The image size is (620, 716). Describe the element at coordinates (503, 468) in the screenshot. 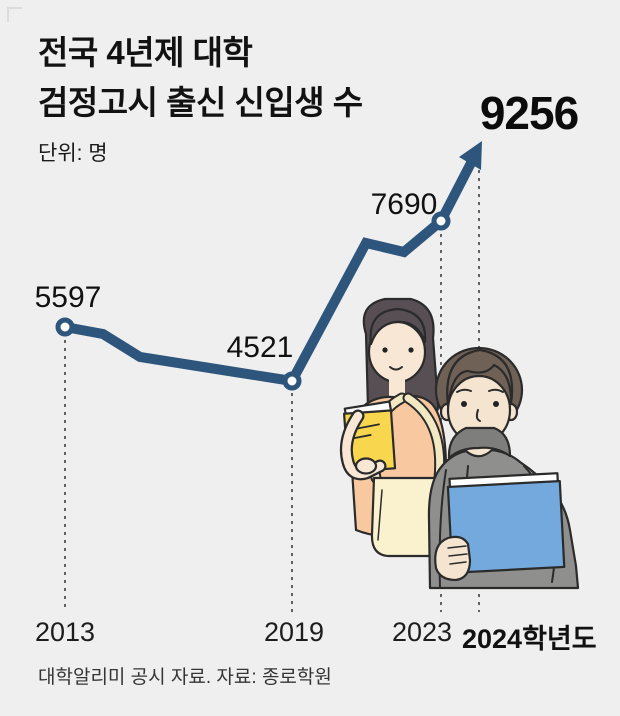

I see `male-student` at that location.